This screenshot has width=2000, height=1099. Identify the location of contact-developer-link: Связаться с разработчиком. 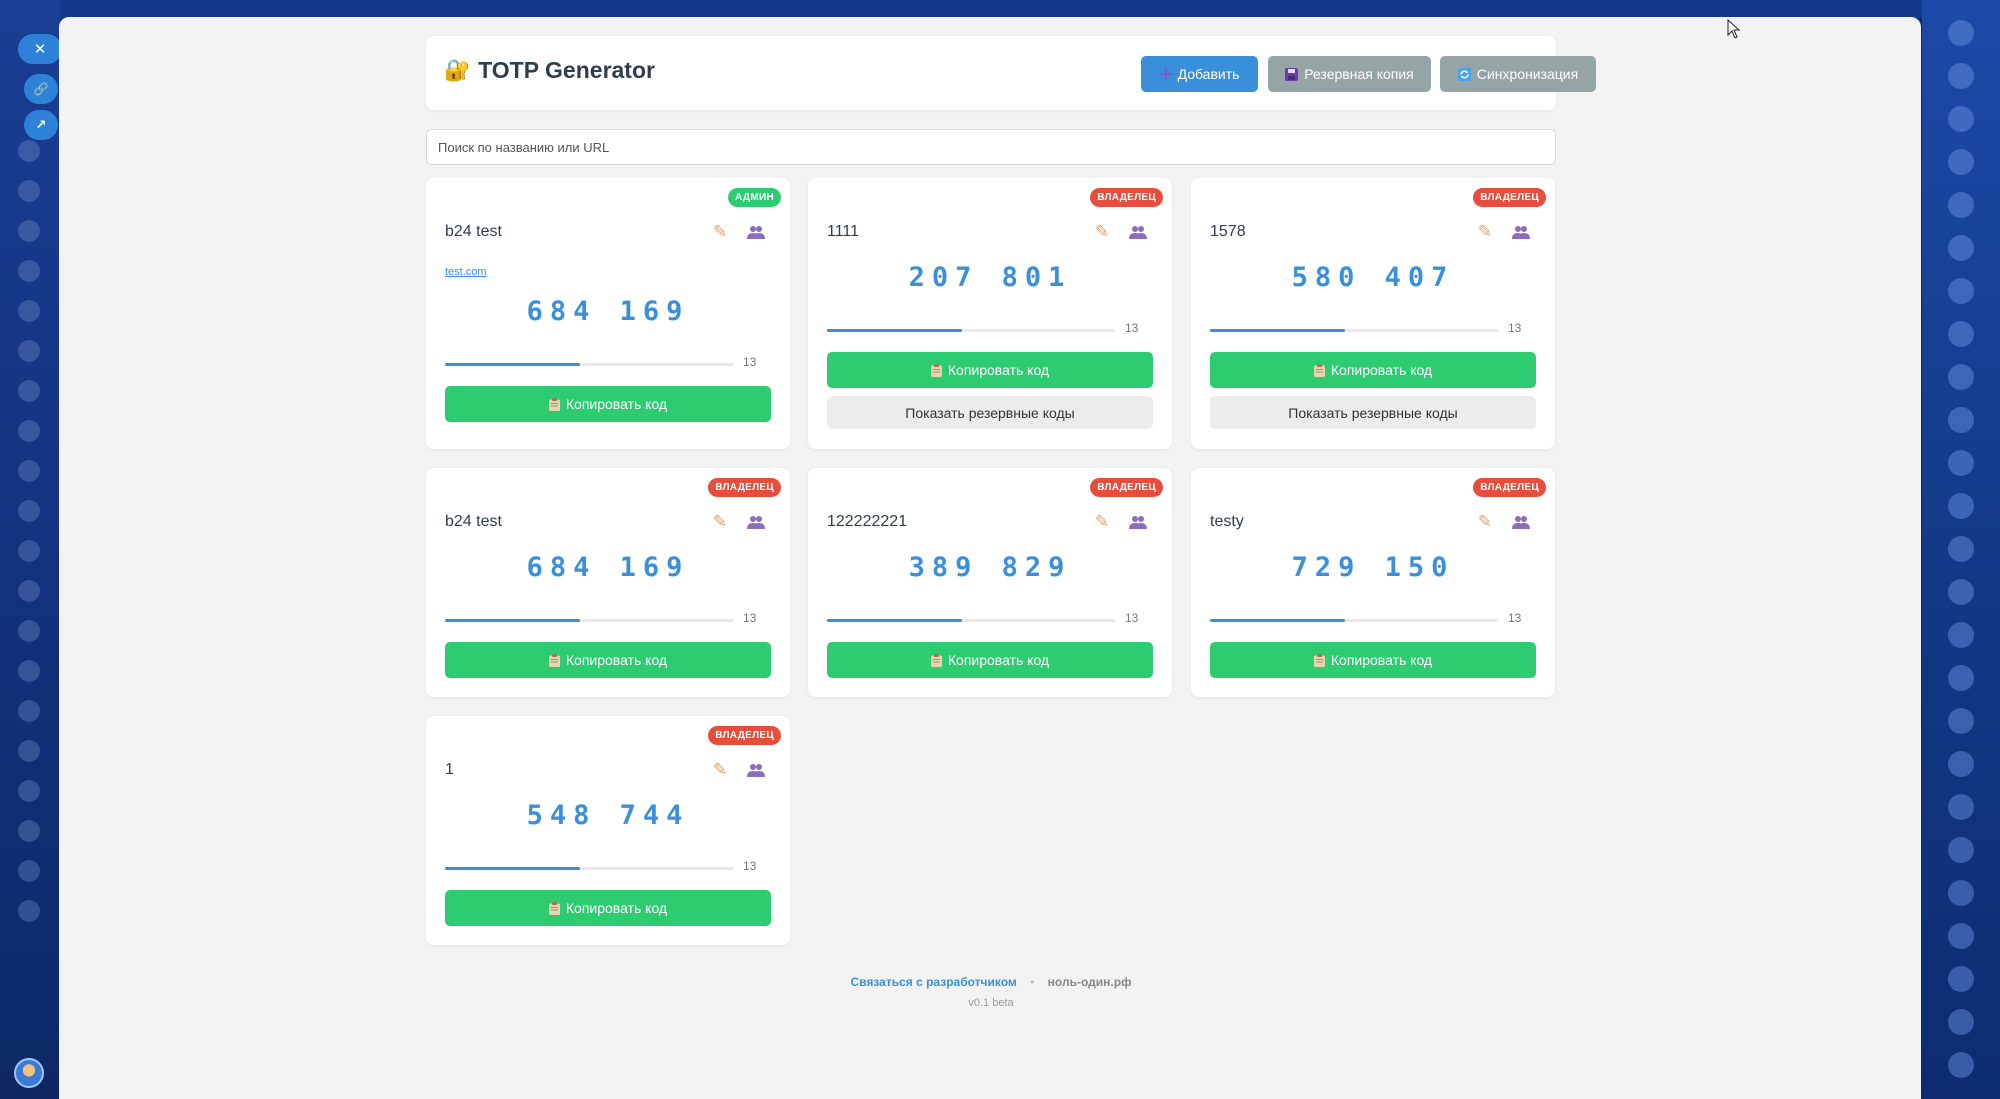
(933, 982).